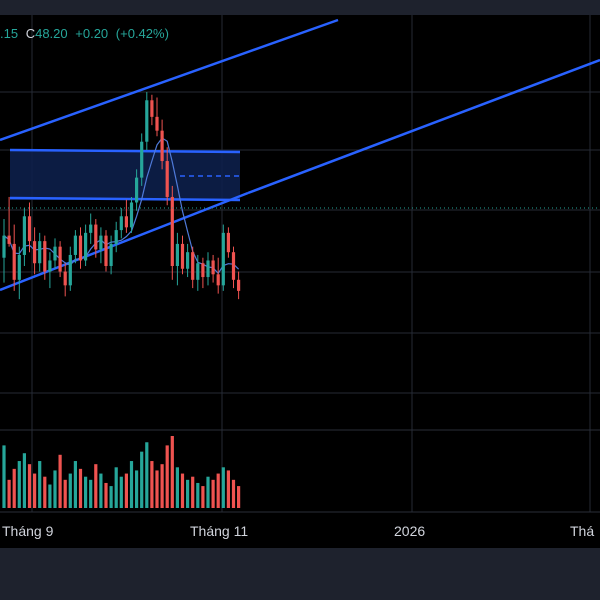  What do you see at coordinates (300, 574) in the screenshot?
I see `bottom-toolbar` at bounding box center [300, 574].